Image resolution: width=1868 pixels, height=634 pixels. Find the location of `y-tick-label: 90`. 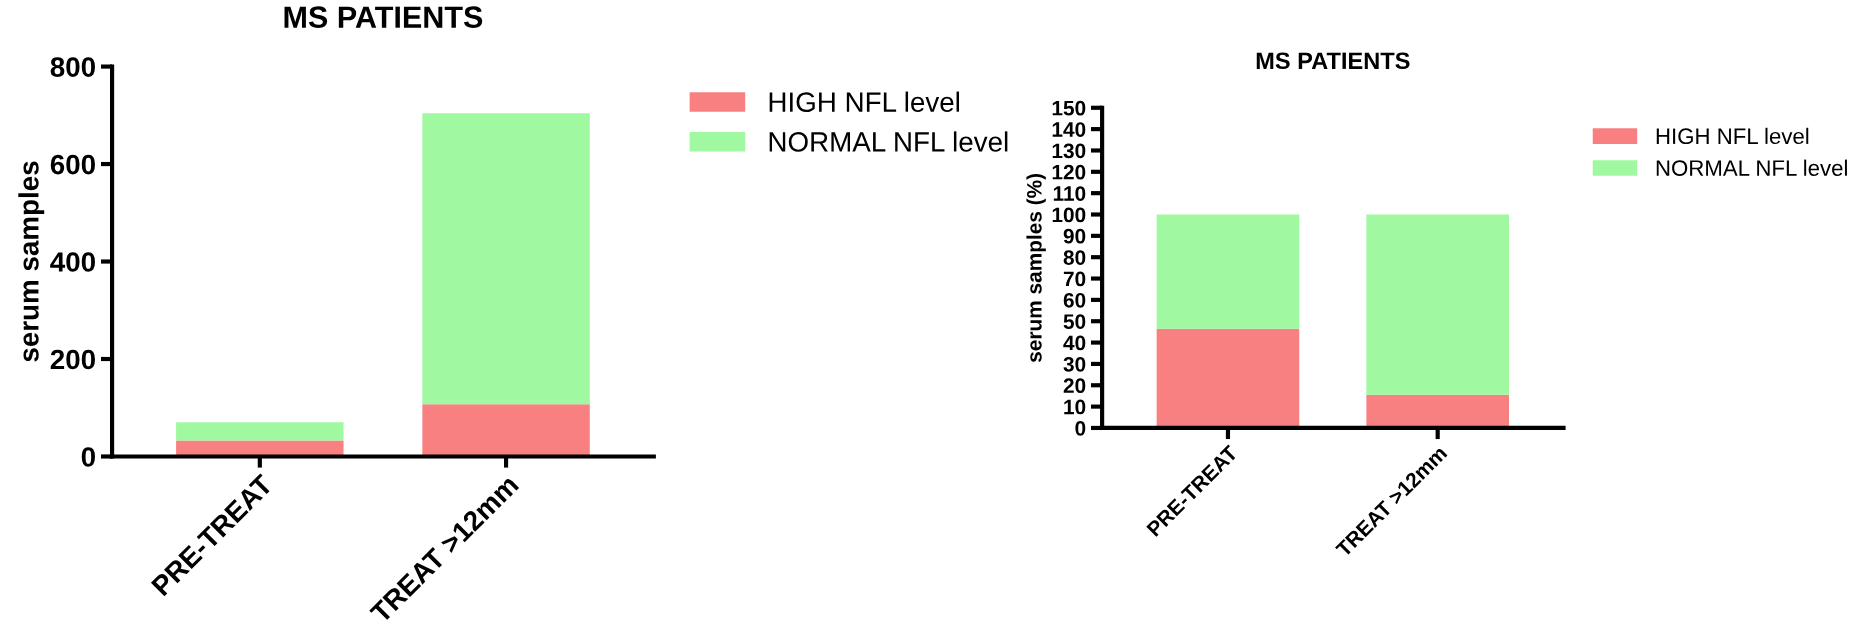

y-tick-label: 90 is located at coordinates (1074, 236).